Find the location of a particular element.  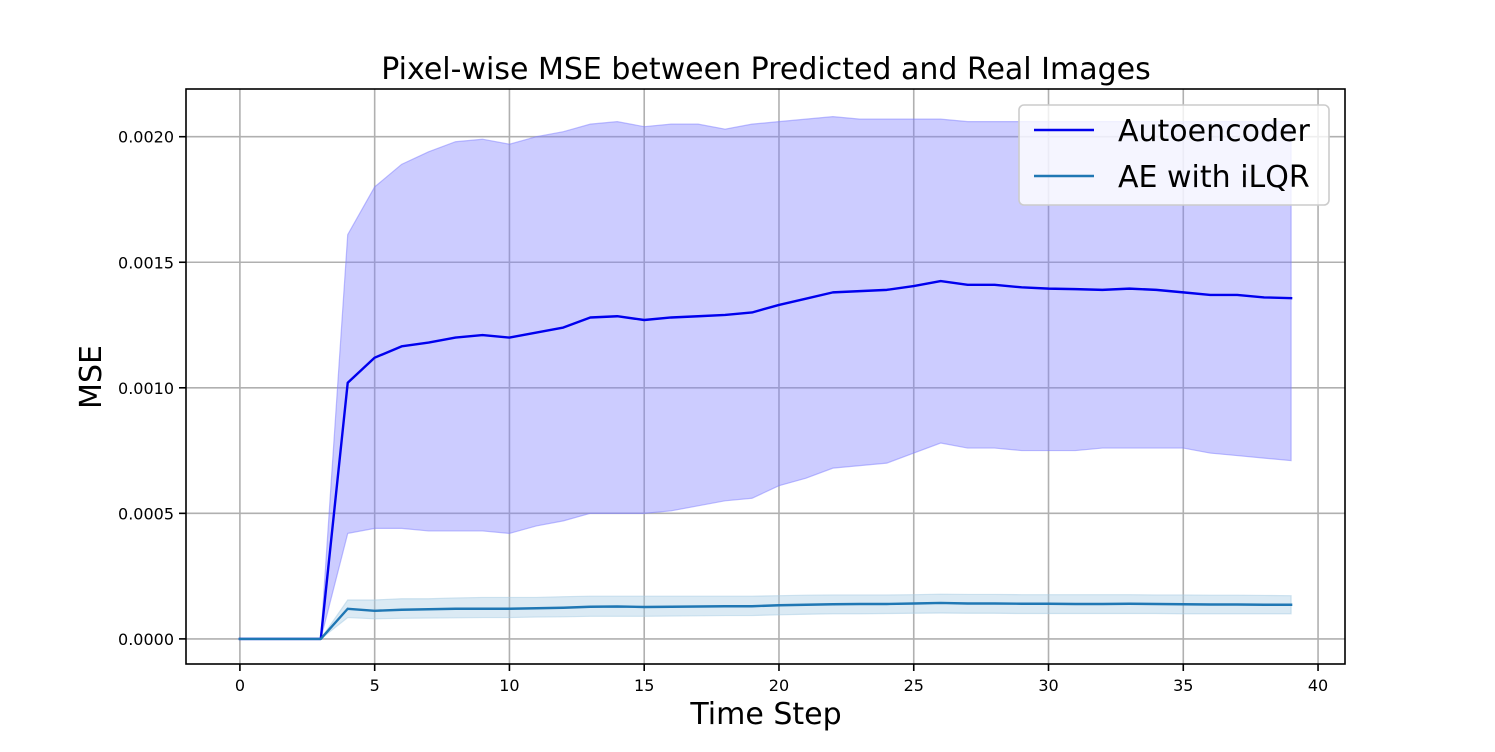

legend-label-ae-with-ilqr: AE with iLQR is located at coordinates (1214, 177).